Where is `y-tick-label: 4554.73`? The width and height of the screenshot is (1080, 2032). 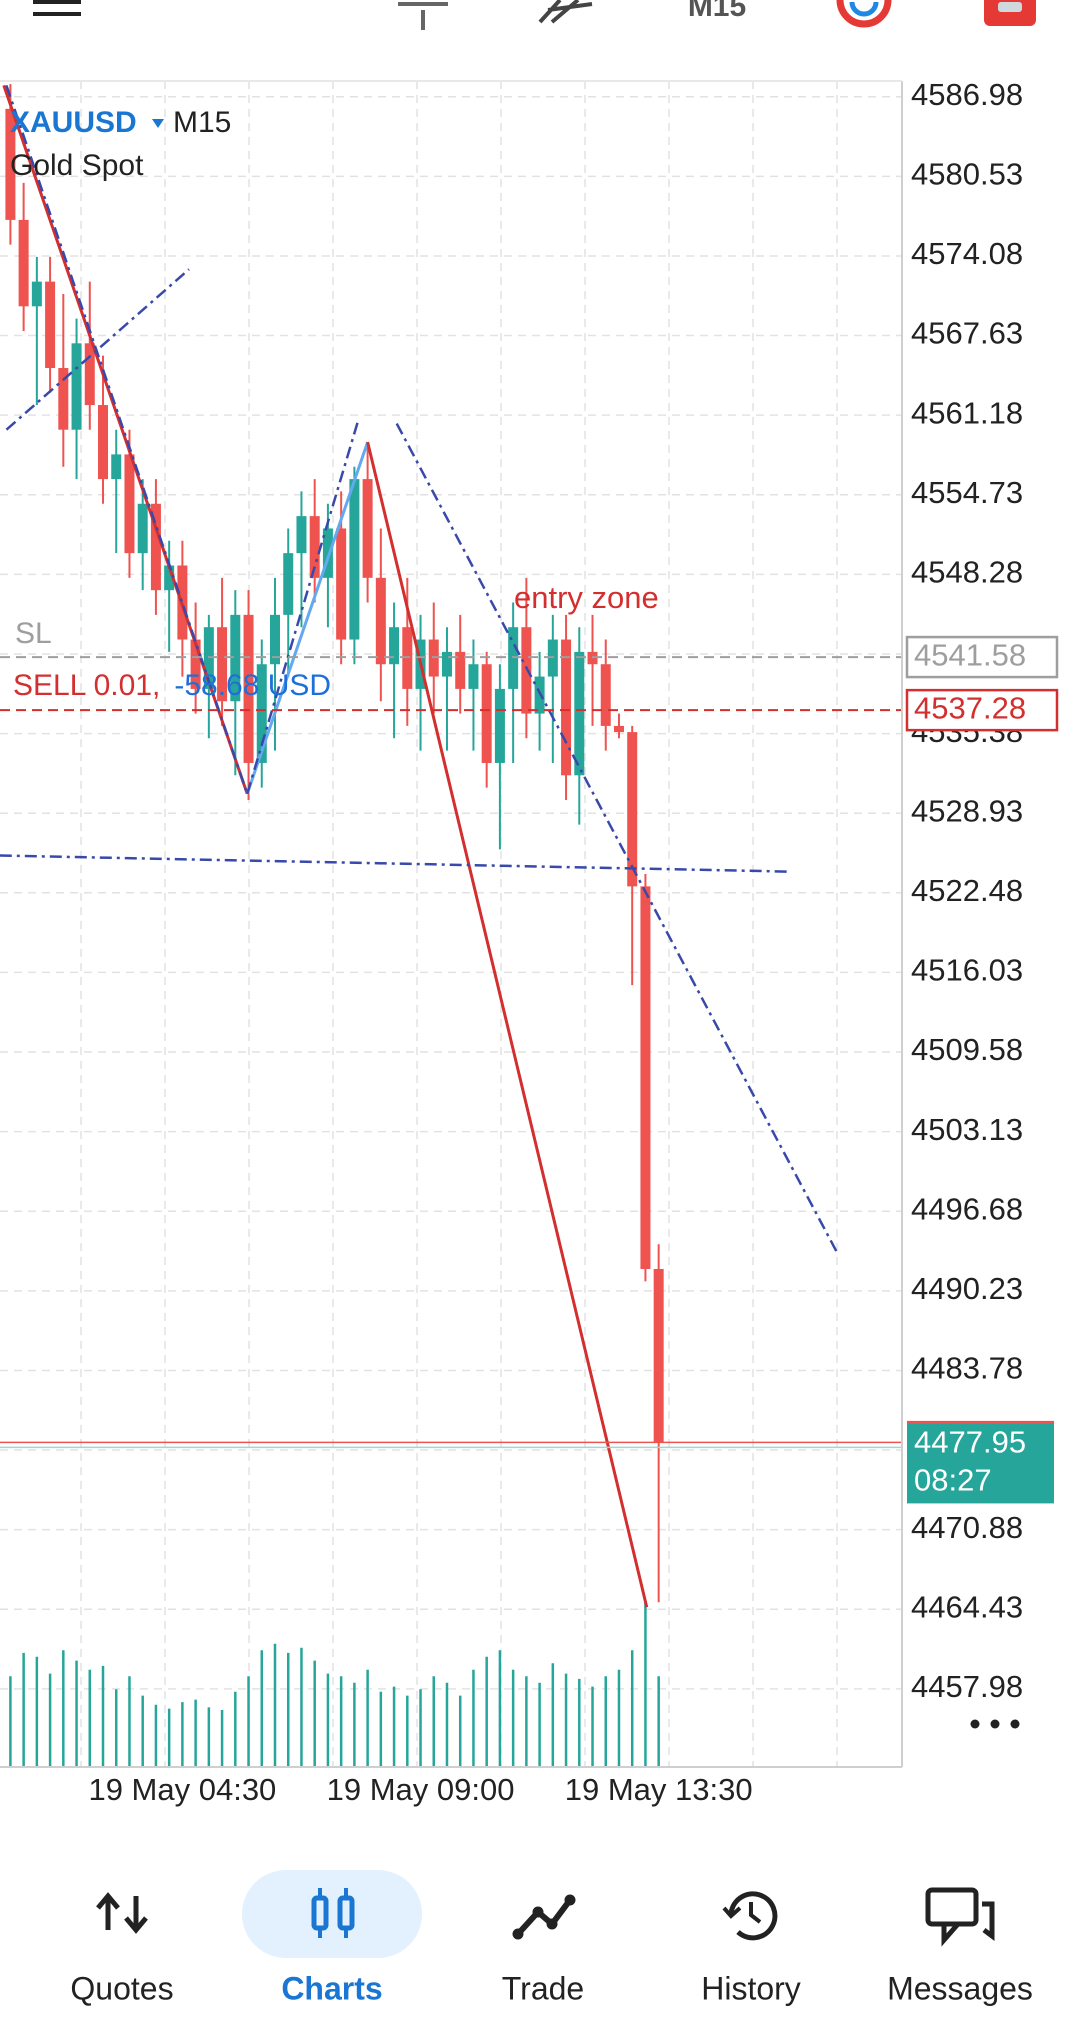
y-tick-label: 4554.73 is located at coordinates (967, 492).